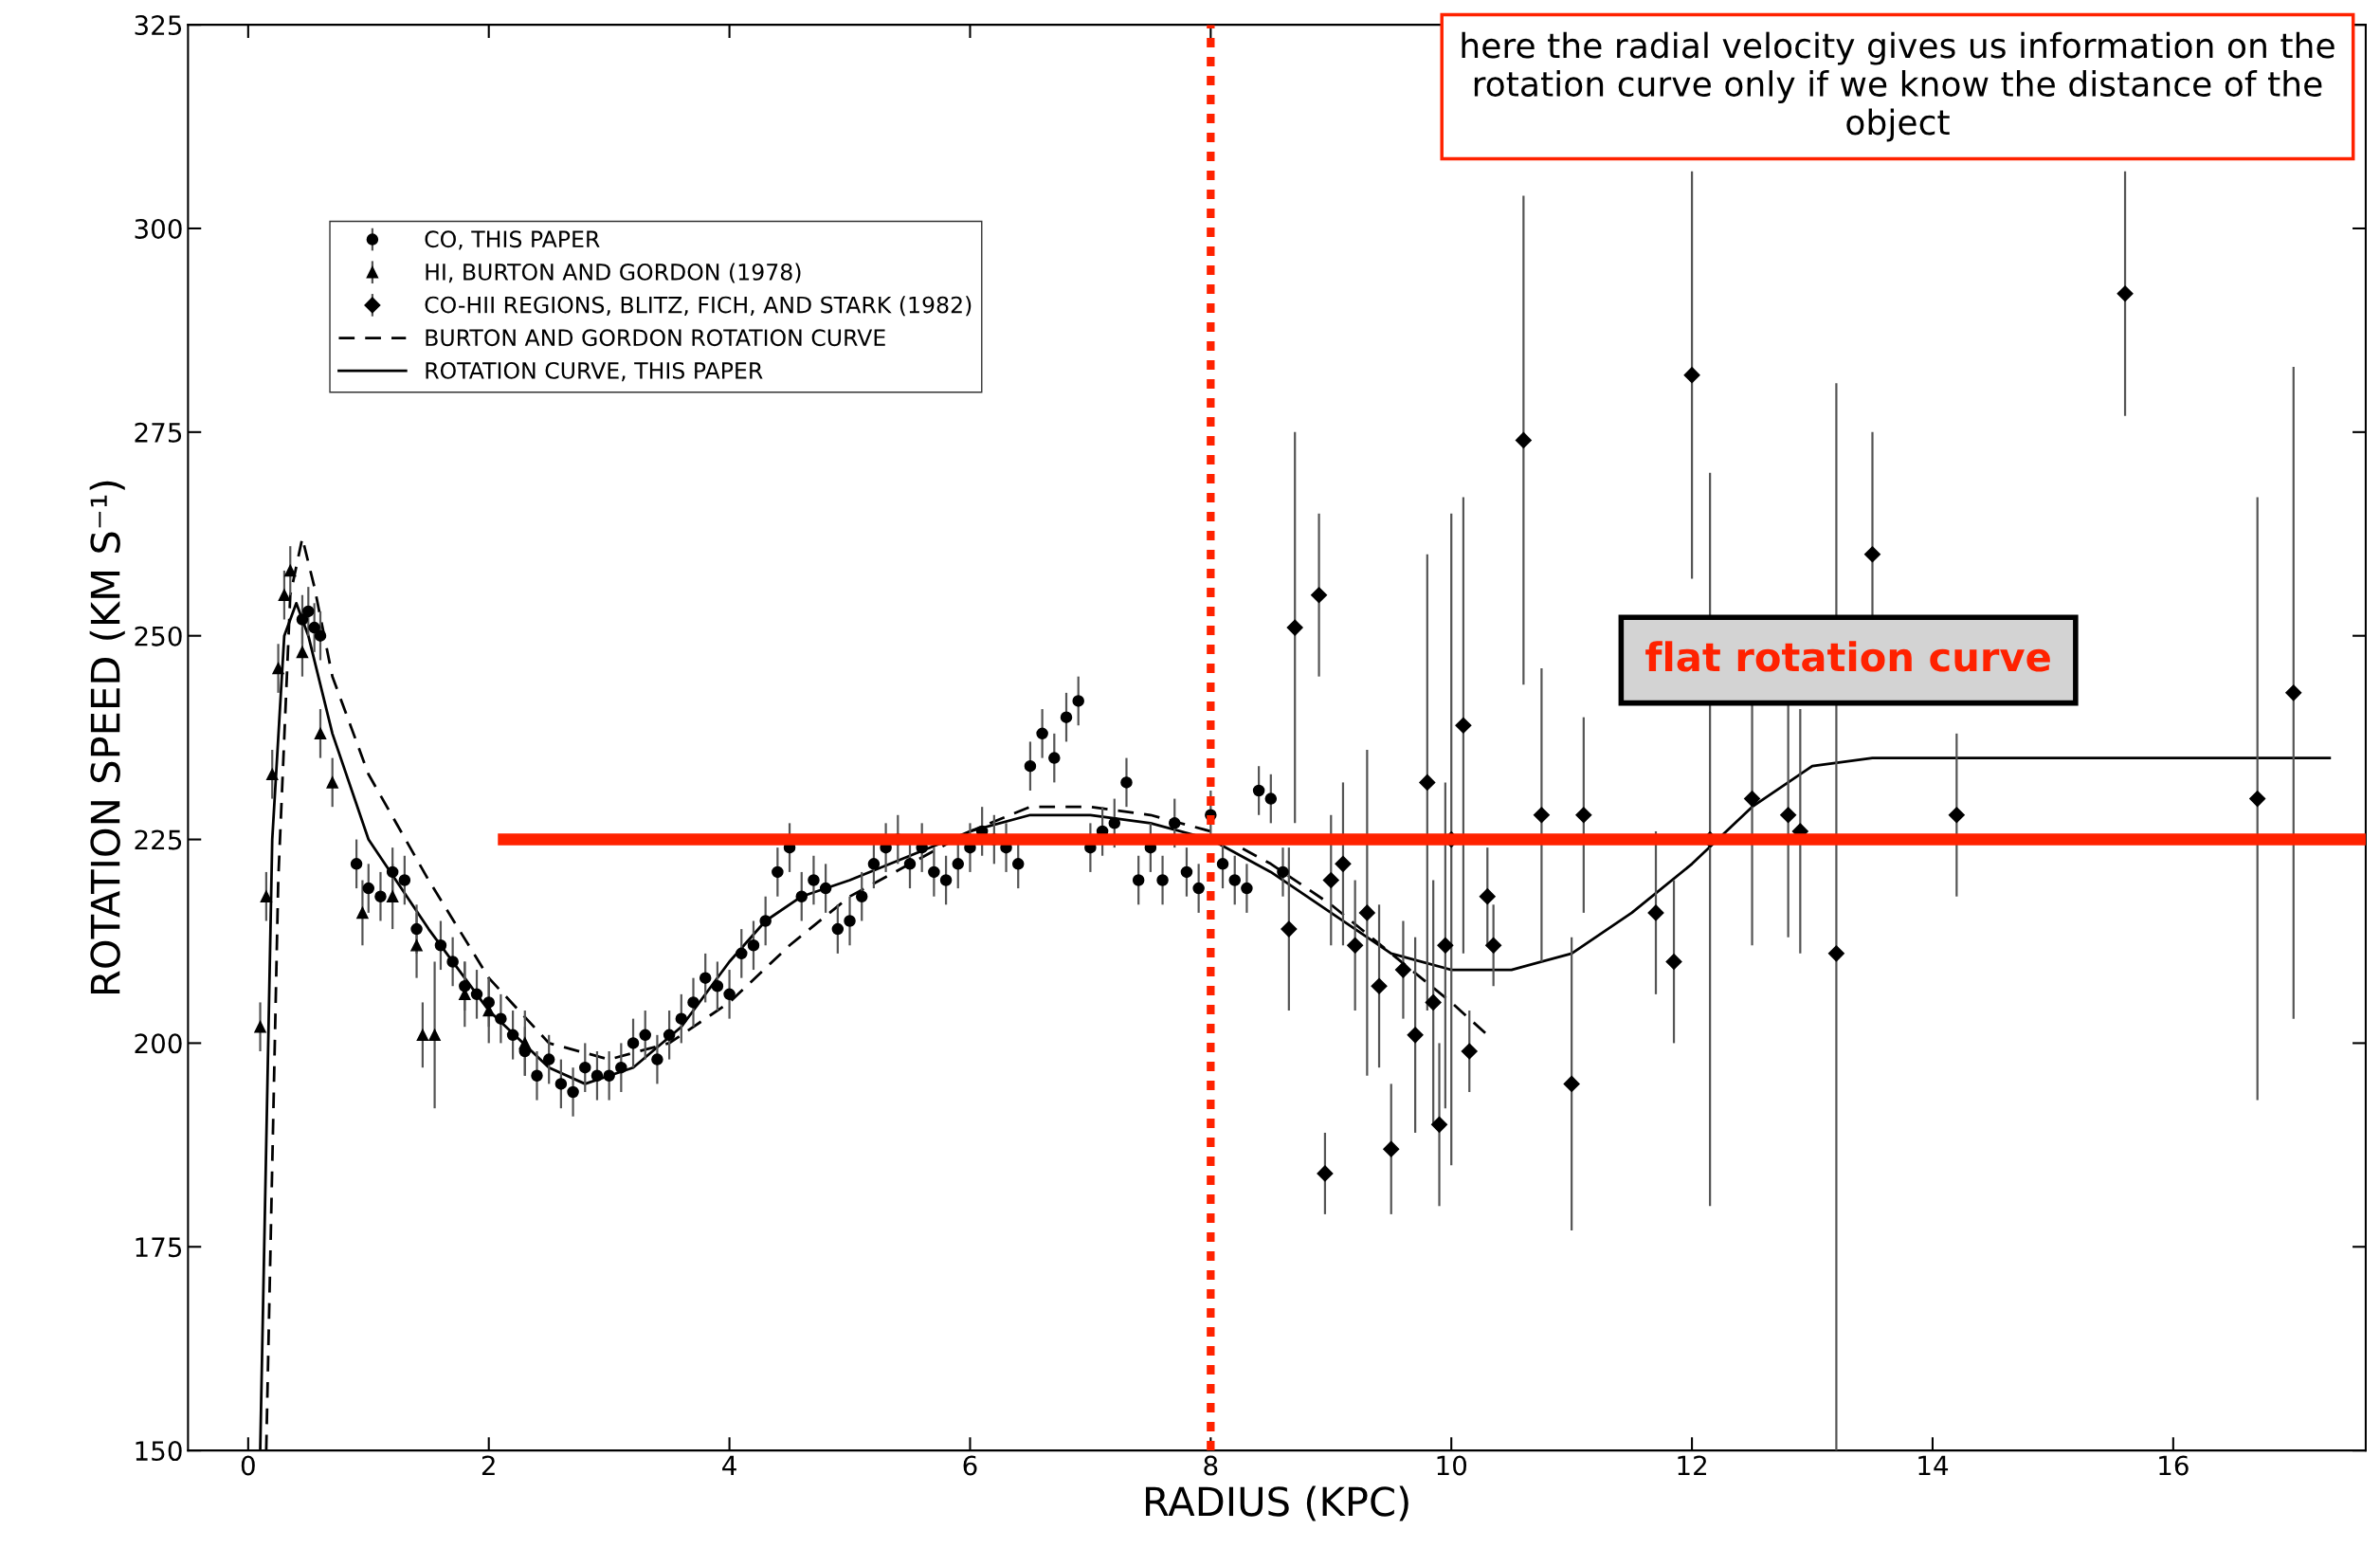 The width and height of the screenshot is (2380, 1548). Describe the element at coordinates (159, 1247) in the screenshot. I see `y-tick-label: 175` at that location.